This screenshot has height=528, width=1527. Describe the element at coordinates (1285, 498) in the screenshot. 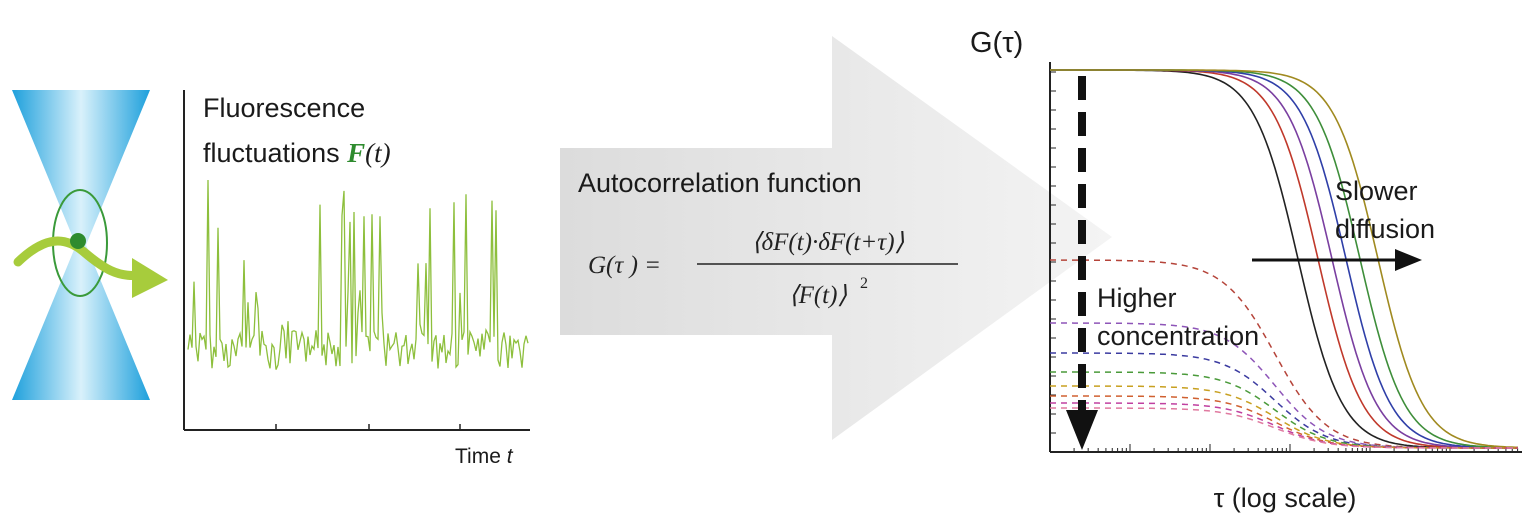

I see `correlation-x-label: τ (log scale)` at that location.